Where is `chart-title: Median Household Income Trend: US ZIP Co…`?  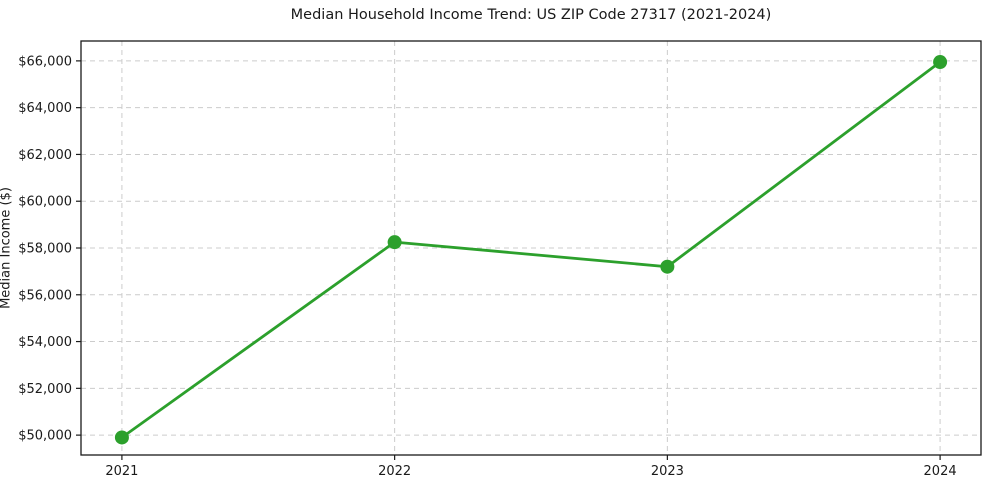
chart-title: Median Household Income Trend: US ZIP Co… is located at coordinates (531, 15).